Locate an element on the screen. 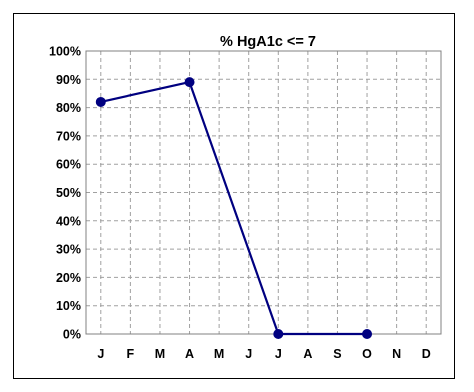 The image size is (474, 392). y-axis-tick-labels: 0% 10% 20% 30% 40% 50% 60% 70% 80% 90% 100% is located at coordinates (65, 193).